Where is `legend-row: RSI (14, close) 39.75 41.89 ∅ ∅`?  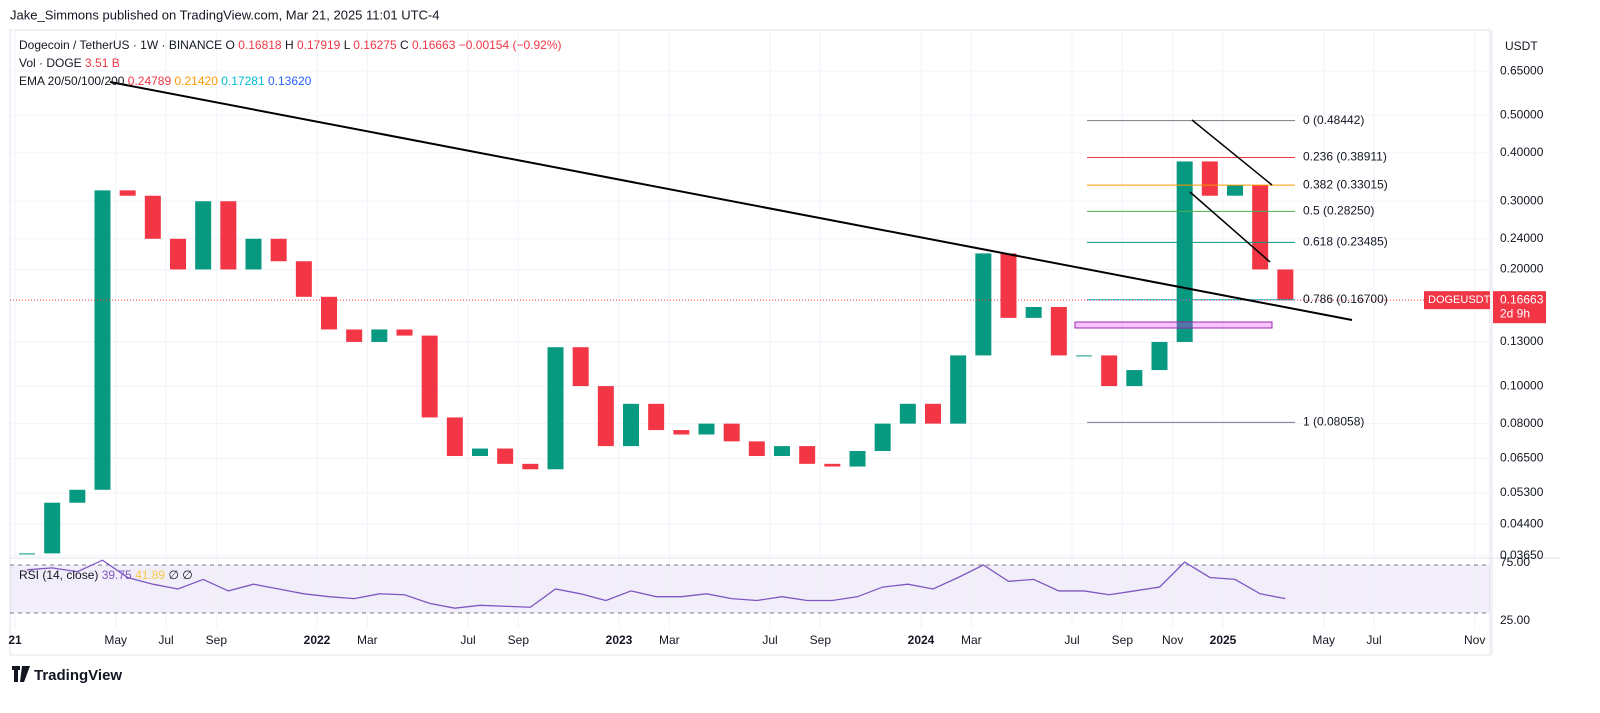 legend-row: RSI (14, close) 39.75 41.89 ∅ ∅ is located at coordinates (106, 575).